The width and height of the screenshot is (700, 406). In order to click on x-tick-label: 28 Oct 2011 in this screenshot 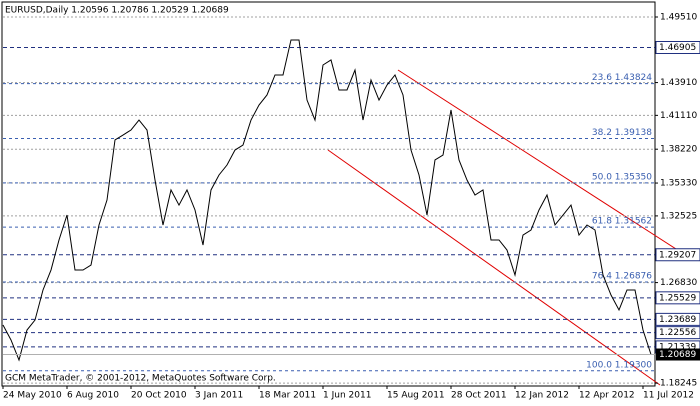, I will do `click(479, 396)`.